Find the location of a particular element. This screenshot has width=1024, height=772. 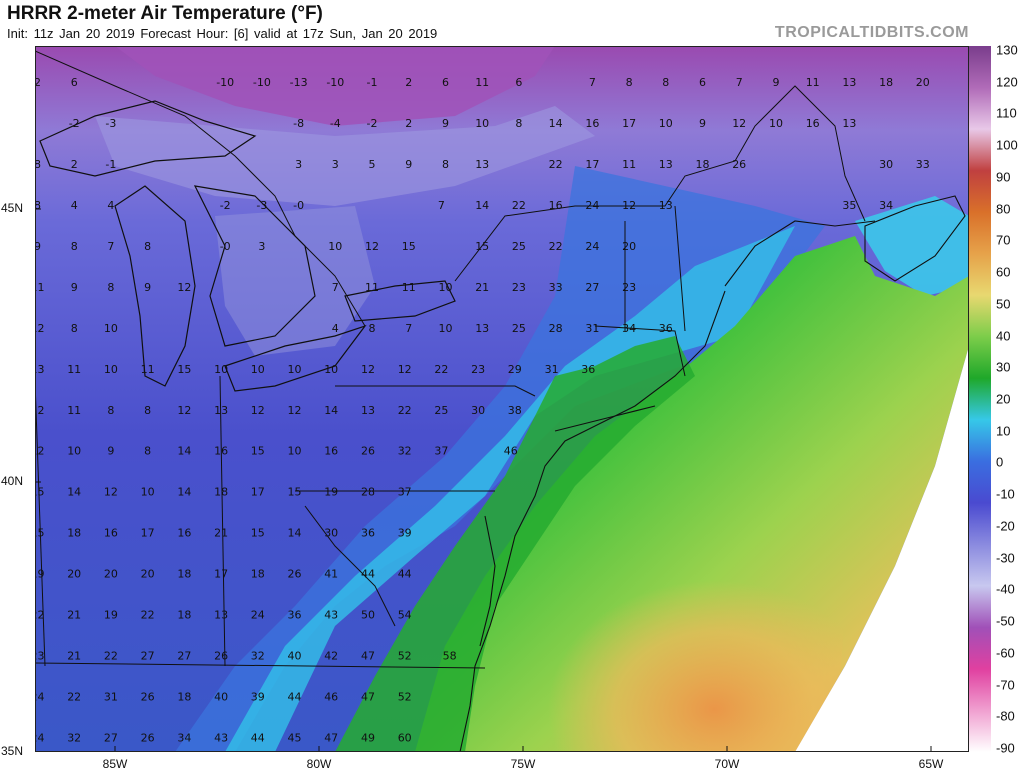

warm-core is located at coordinates (670, 609).